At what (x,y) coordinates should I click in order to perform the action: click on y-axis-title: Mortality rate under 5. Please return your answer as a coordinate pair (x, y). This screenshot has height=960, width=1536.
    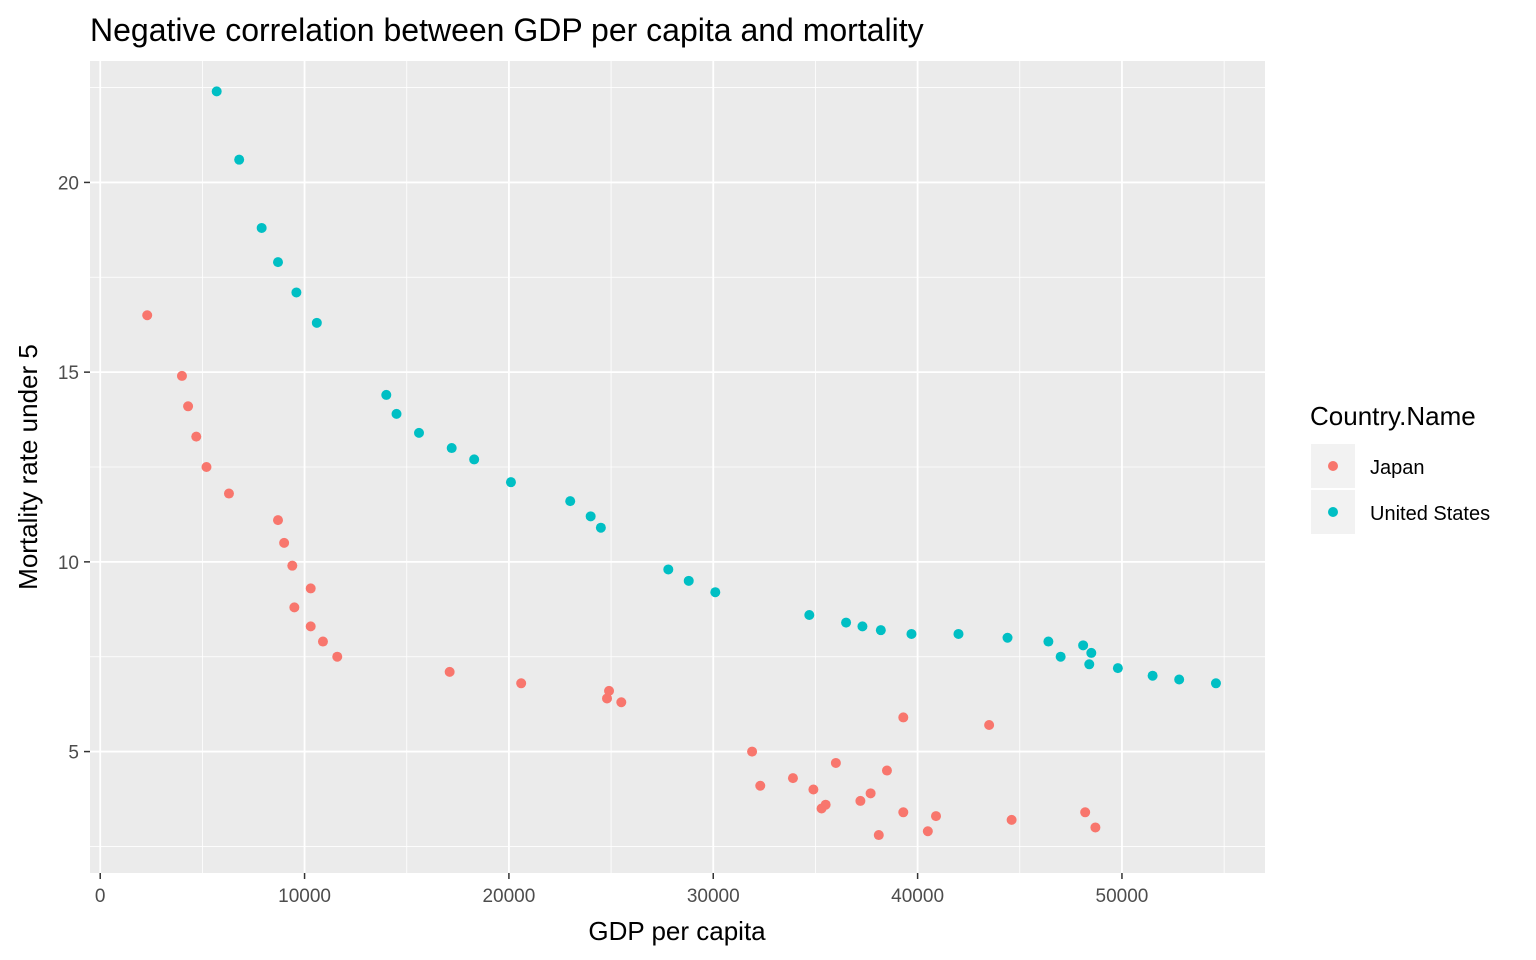
    Looking at the image, I should click on (28, 467).